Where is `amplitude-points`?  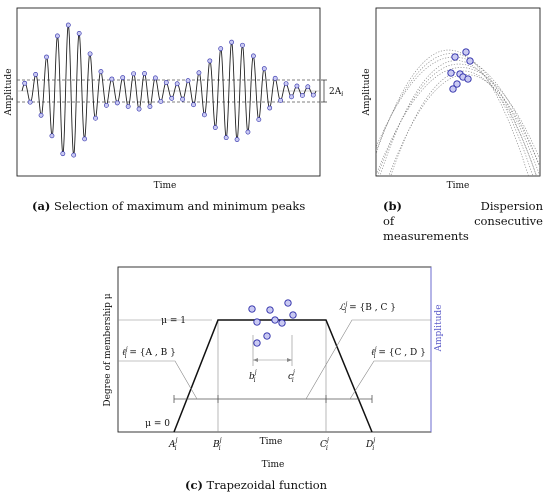 amplitude-points is located at coordinates (272, 323).